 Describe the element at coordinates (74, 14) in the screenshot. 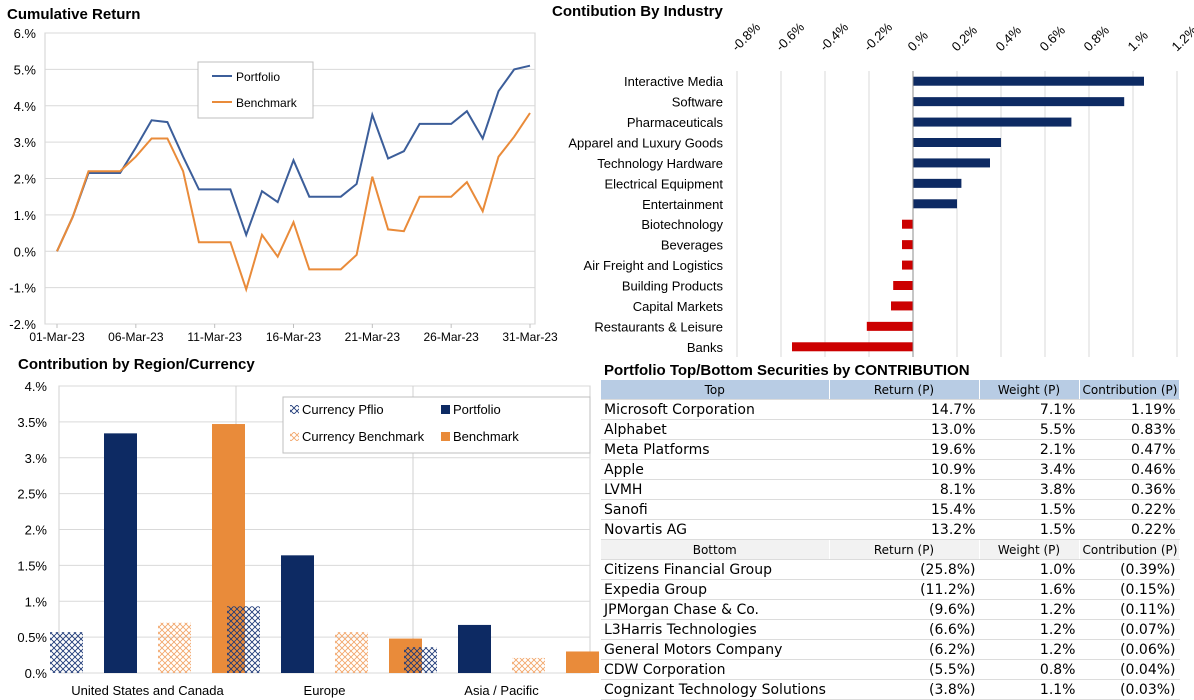

I see `cumulative-return-title: Cumulative Return` at that location.